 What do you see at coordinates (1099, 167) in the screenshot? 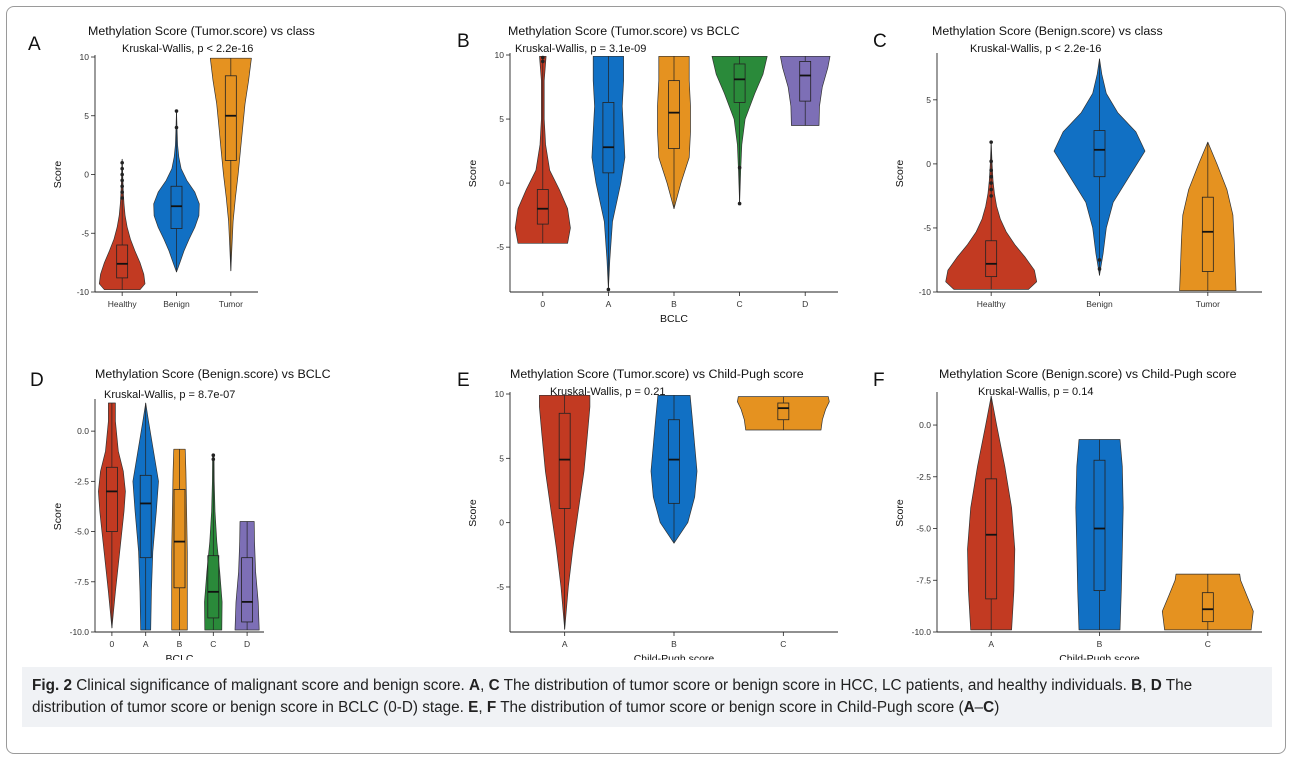
I see `violin-benign` at bounding box center [1099, 167].